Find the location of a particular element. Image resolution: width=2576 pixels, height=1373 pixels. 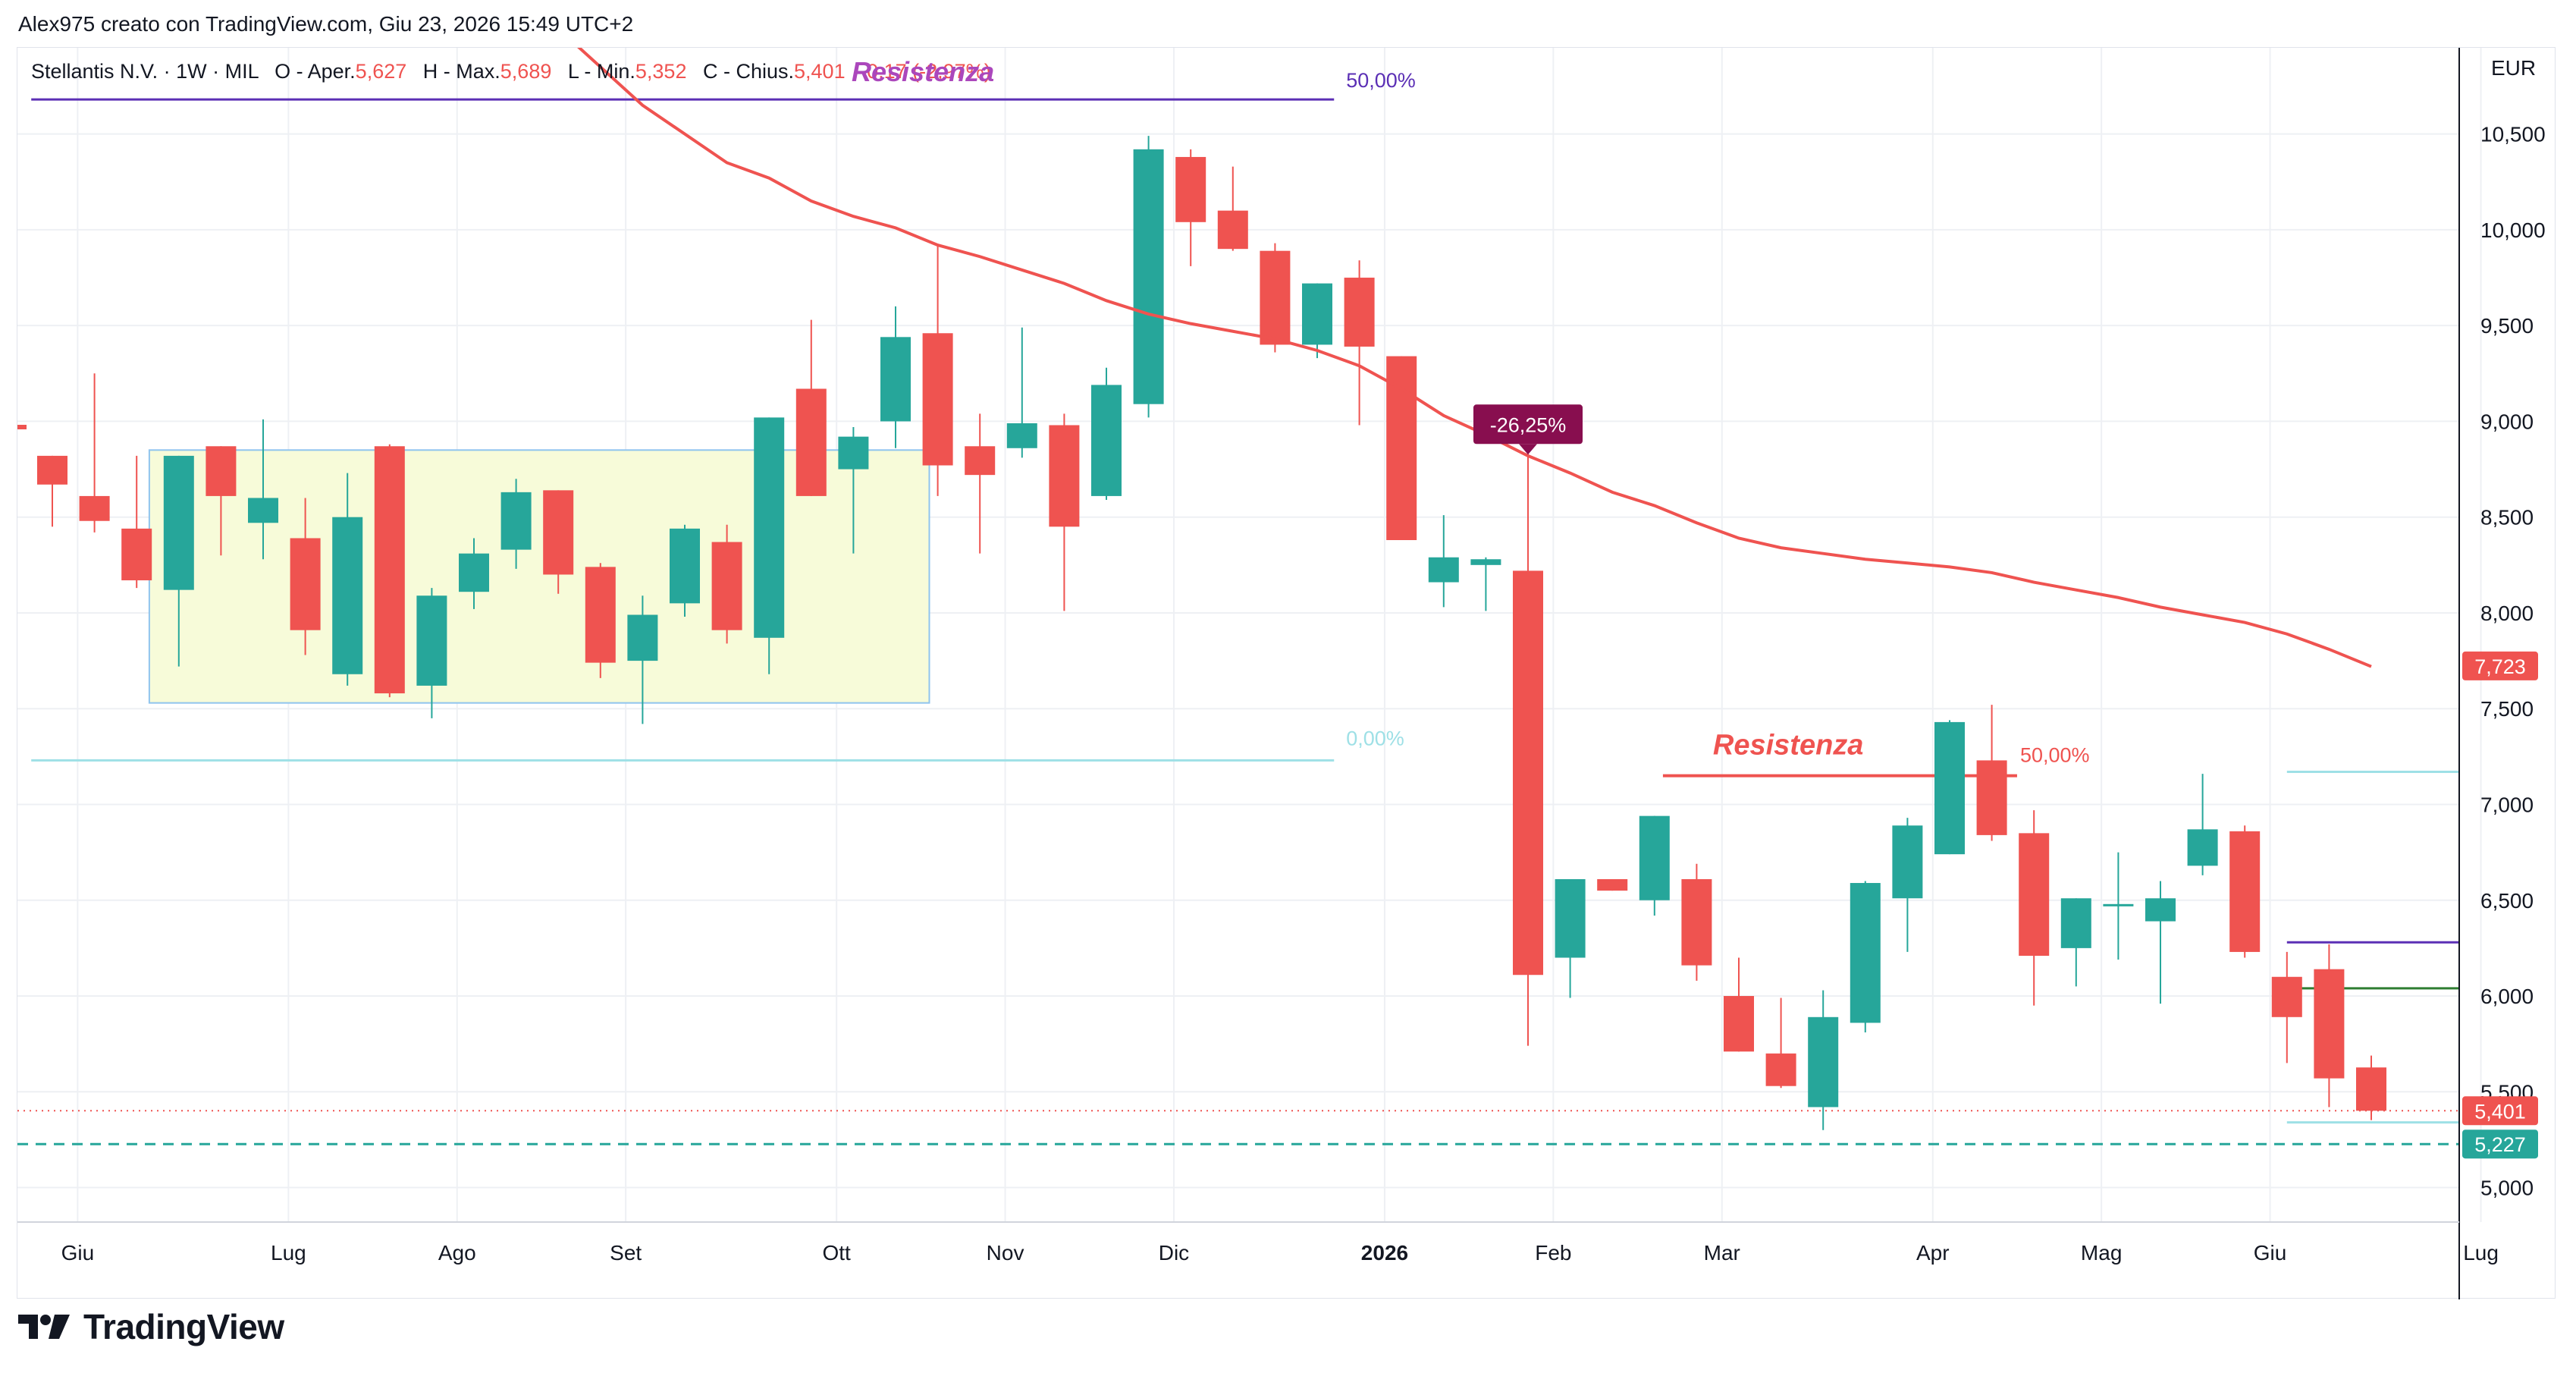

last-close-badge-bg is located at coordinates (2500, 1111).